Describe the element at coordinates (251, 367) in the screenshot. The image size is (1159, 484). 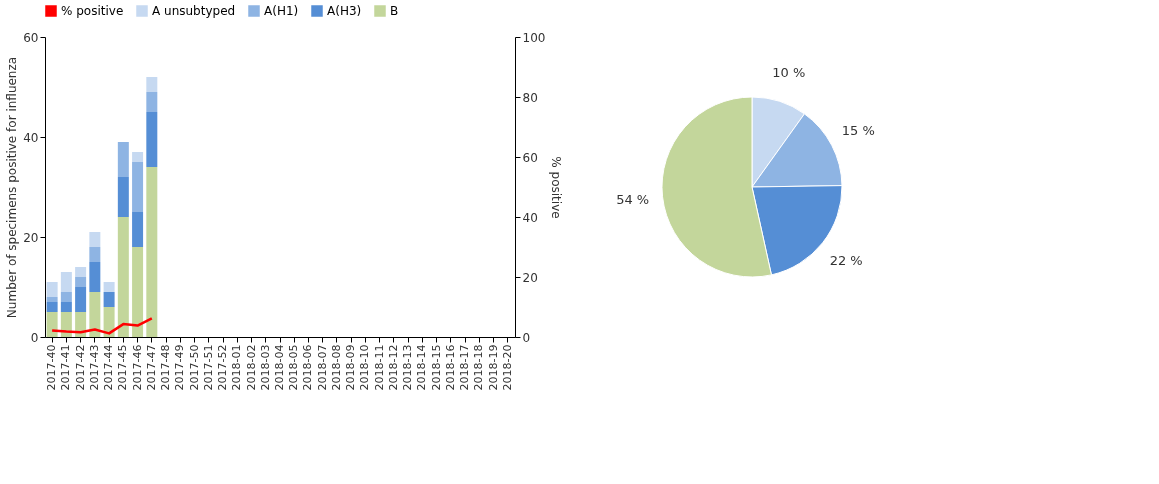
I see `x-tick-label: 2018-02` at that location.